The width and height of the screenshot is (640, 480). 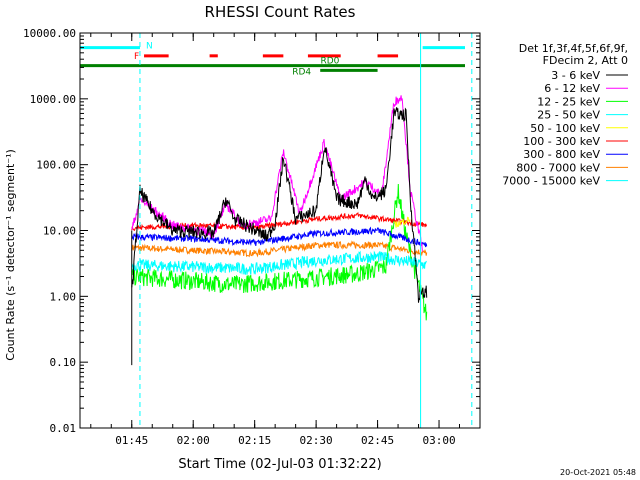 I want to click on series-line-12-25-kev, so click(x=279, y=252).